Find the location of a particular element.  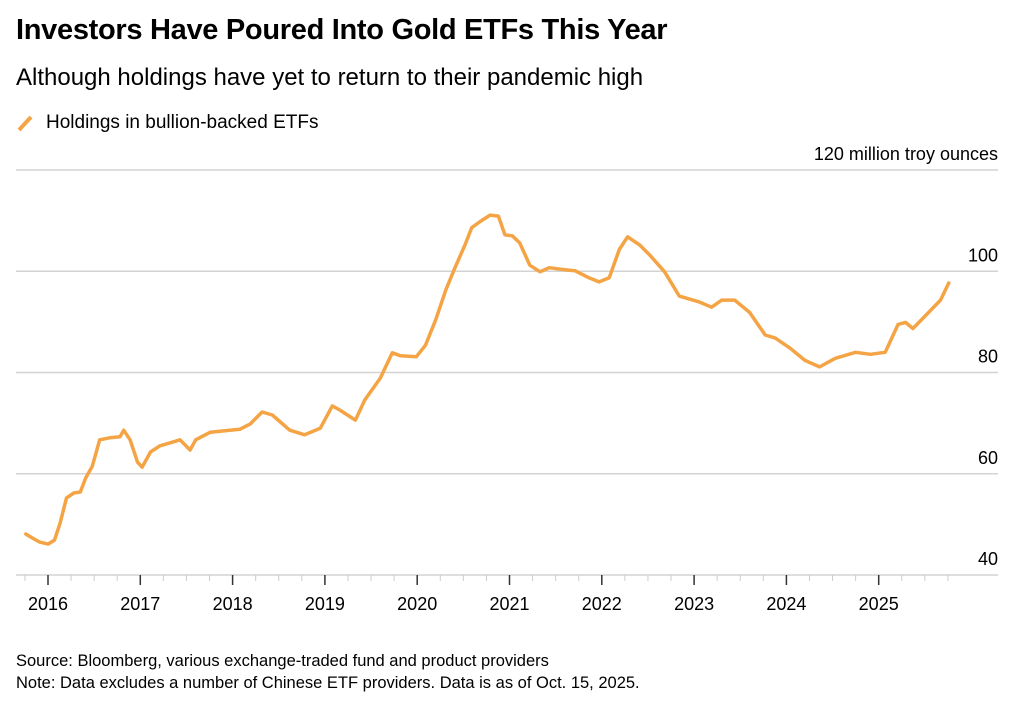

y-tick-label: 80 is located at coordinates (988, 357).